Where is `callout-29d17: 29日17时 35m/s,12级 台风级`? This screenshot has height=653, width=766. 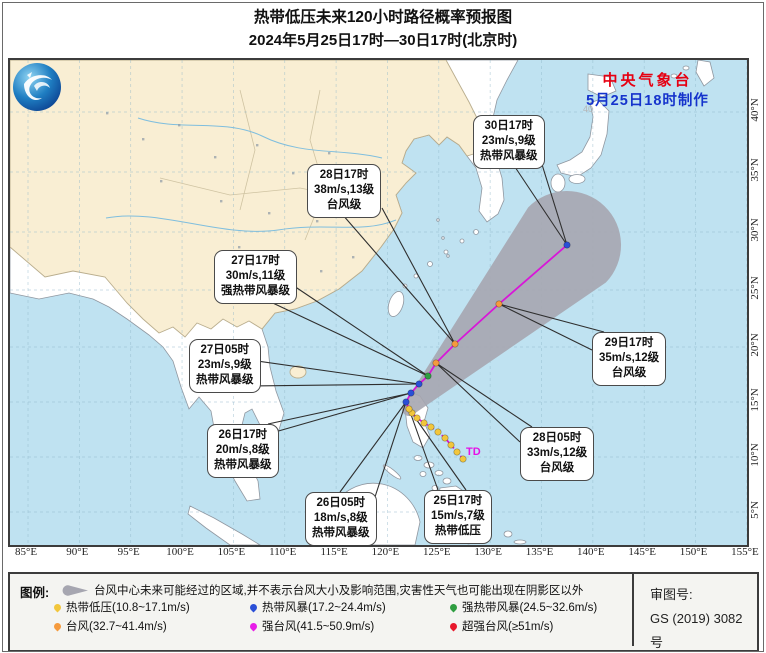 callout-29d17: 29日17时 35m/s,12级 台风级 is located at coordinates (629, 359).